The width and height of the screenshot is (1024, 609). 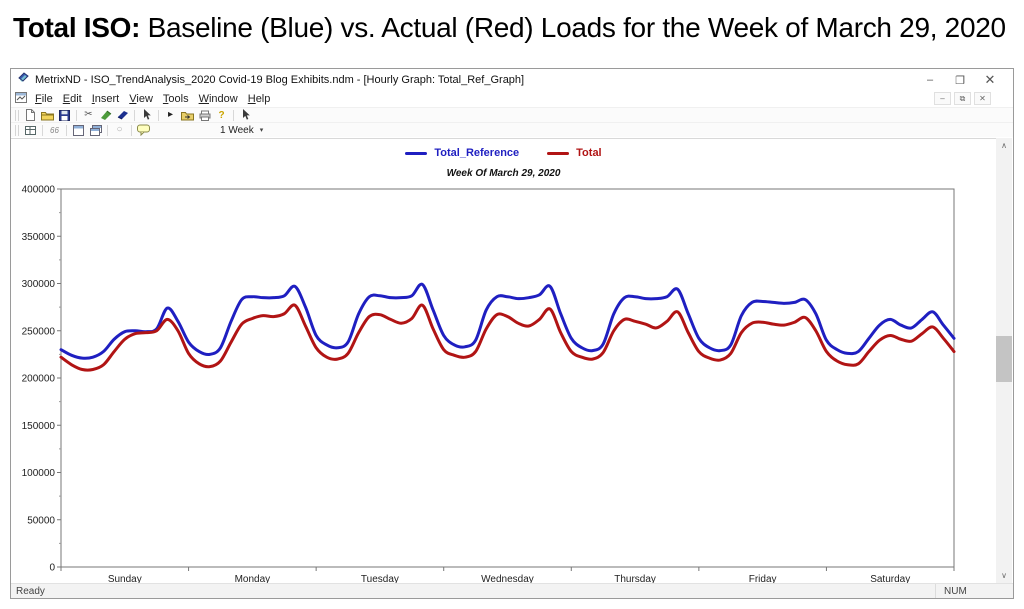 I want to click on menu-window: Window, so click(x=218, y=99).